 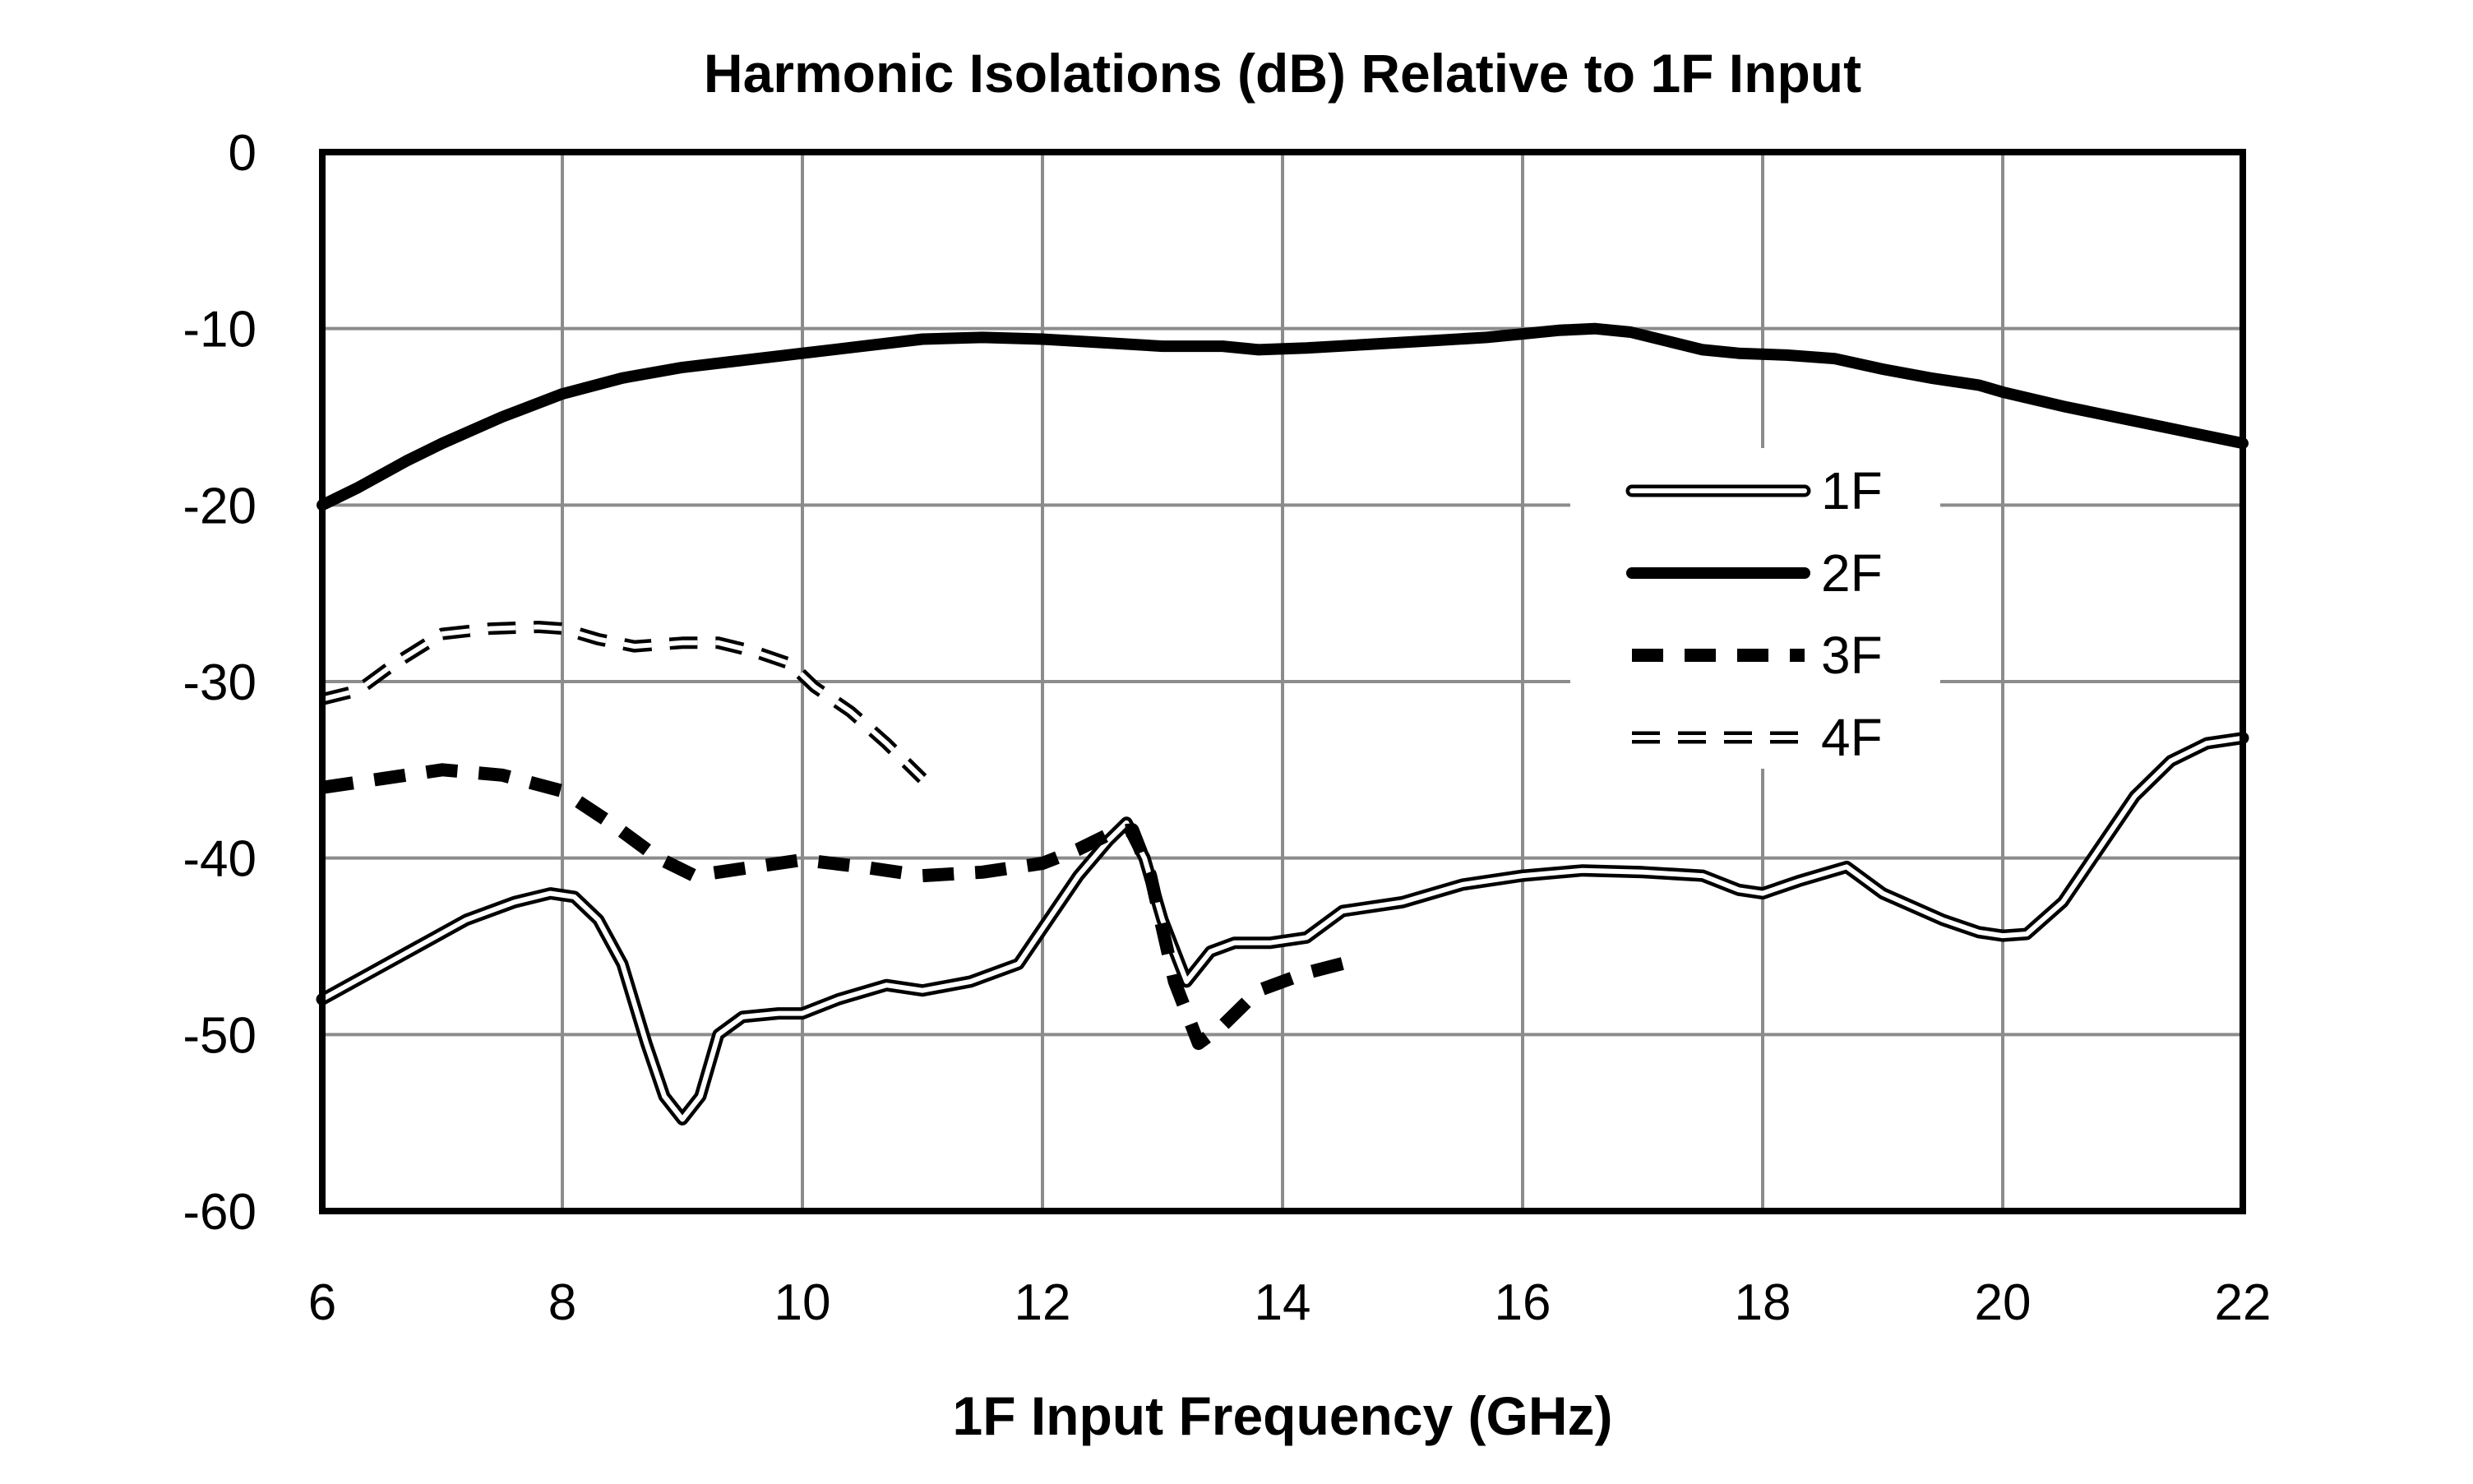 I want to click on series-line-3f, so click(x=839, y=907).